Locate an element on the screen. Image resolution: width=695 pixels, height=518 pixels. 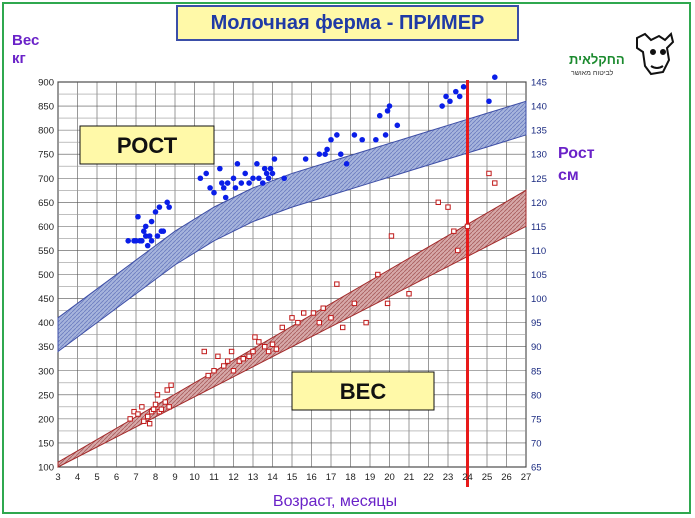
y-left-axis-title-text: Вес кг is located at coordinates (26, 49).